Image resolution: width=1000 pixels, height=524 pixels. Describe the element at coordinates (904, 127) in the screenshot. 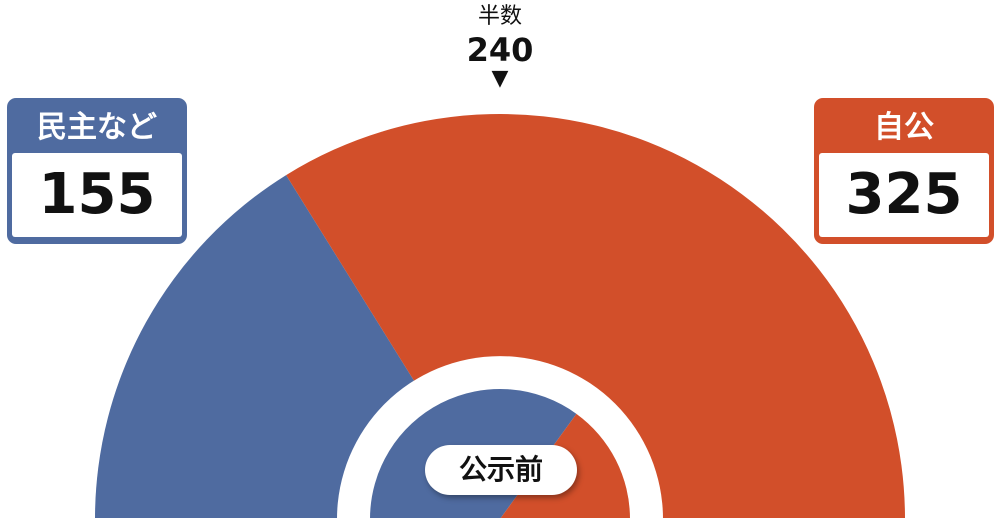

I see `legend-label-ruling: 自公` at that location.